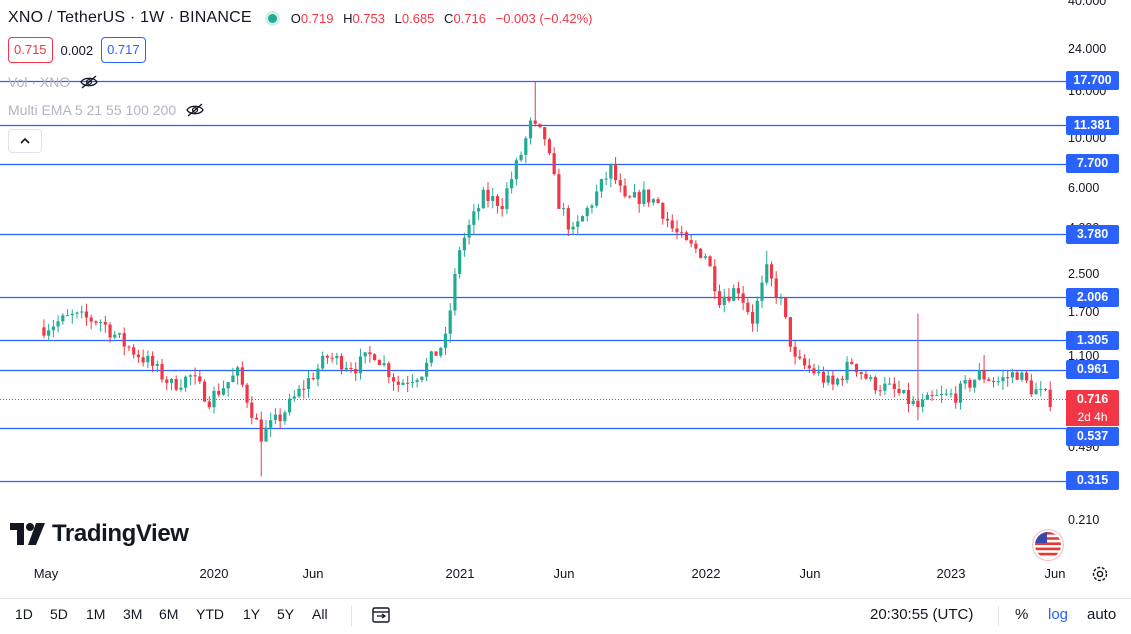 This screenshot has height=634, width=1131. Describe the element at coordinates (1092, 297) in the screenshot. I see `level-label: 2.006` at that location.